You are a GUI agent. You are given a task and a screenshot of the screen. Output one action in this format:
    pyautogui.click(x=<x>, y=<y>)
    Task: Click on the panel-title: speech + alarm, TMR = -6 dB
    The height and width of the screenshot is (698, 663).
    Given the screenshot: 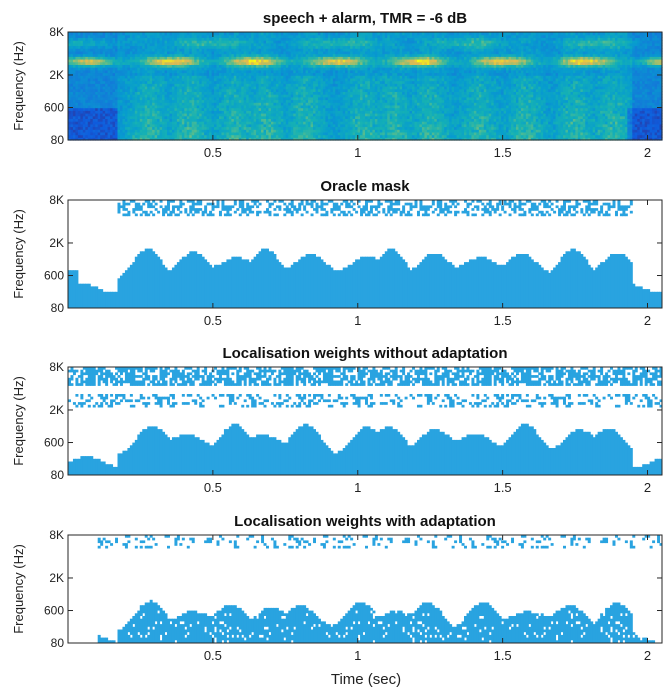 What is the action you would take?
    pyautogui.click(x=365, y=18)
    